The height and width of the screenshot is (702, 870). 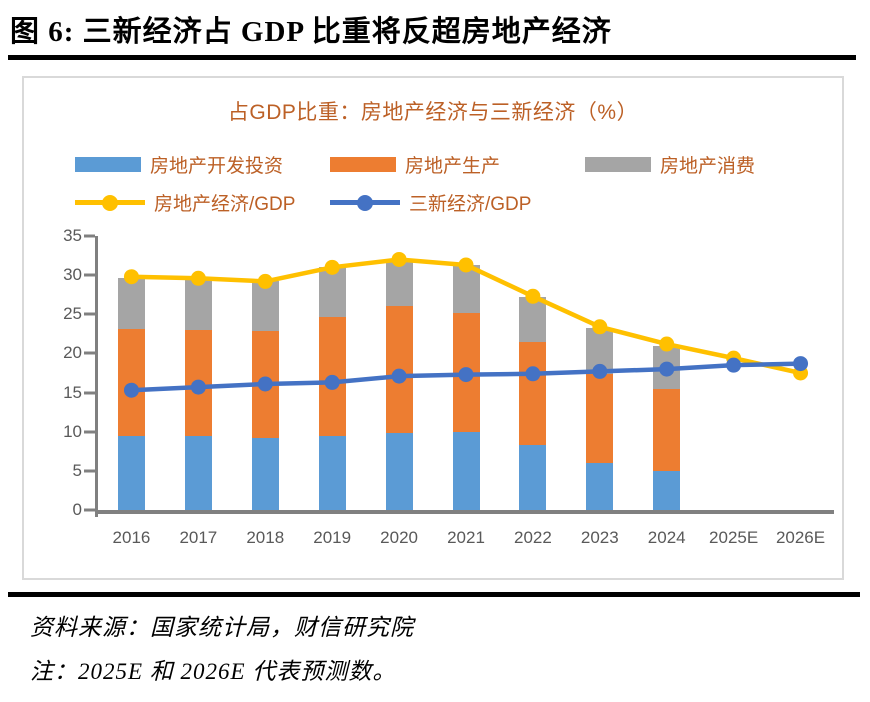 I want to click on figure-title: 图 6: 三新经济占 GDP 比重将反超房地产经济, so click(x=311, y=32).